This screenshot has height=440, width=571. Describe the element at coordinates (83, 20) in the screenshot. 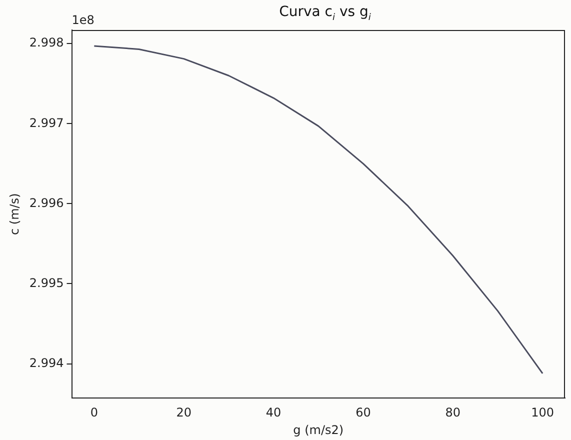

I see `text: 1e8` at that location.